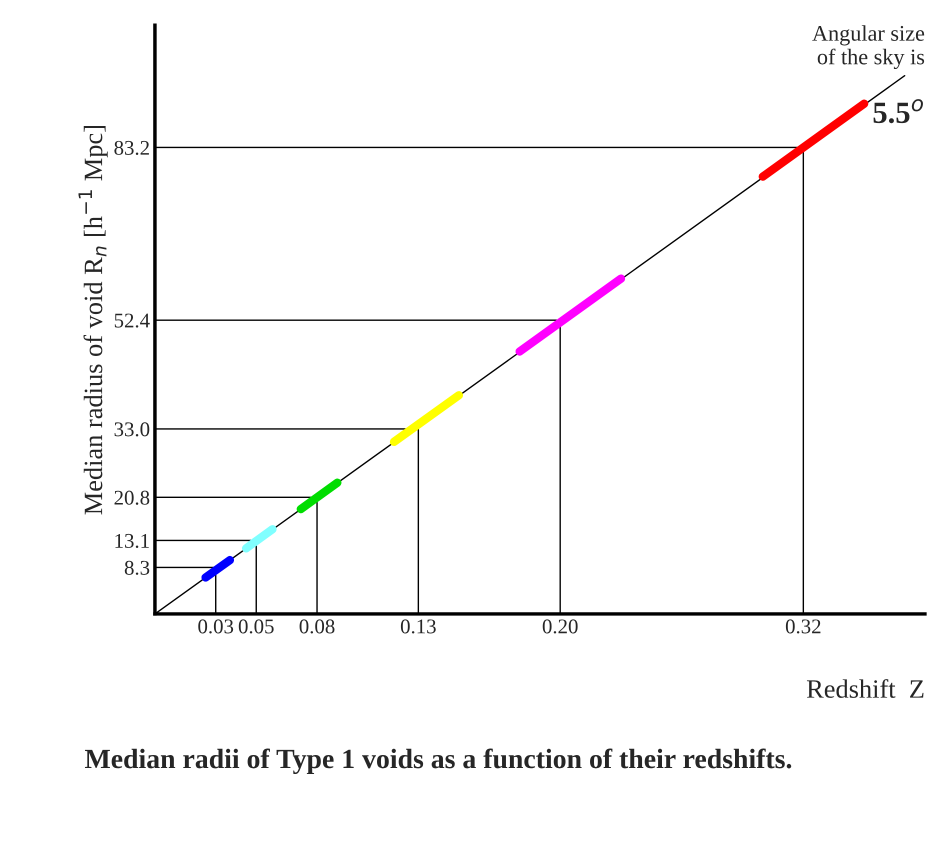  Describe the element at coordinates (137, 567) in the screenshot. I see `y-tick-label: 8.3` at that location.